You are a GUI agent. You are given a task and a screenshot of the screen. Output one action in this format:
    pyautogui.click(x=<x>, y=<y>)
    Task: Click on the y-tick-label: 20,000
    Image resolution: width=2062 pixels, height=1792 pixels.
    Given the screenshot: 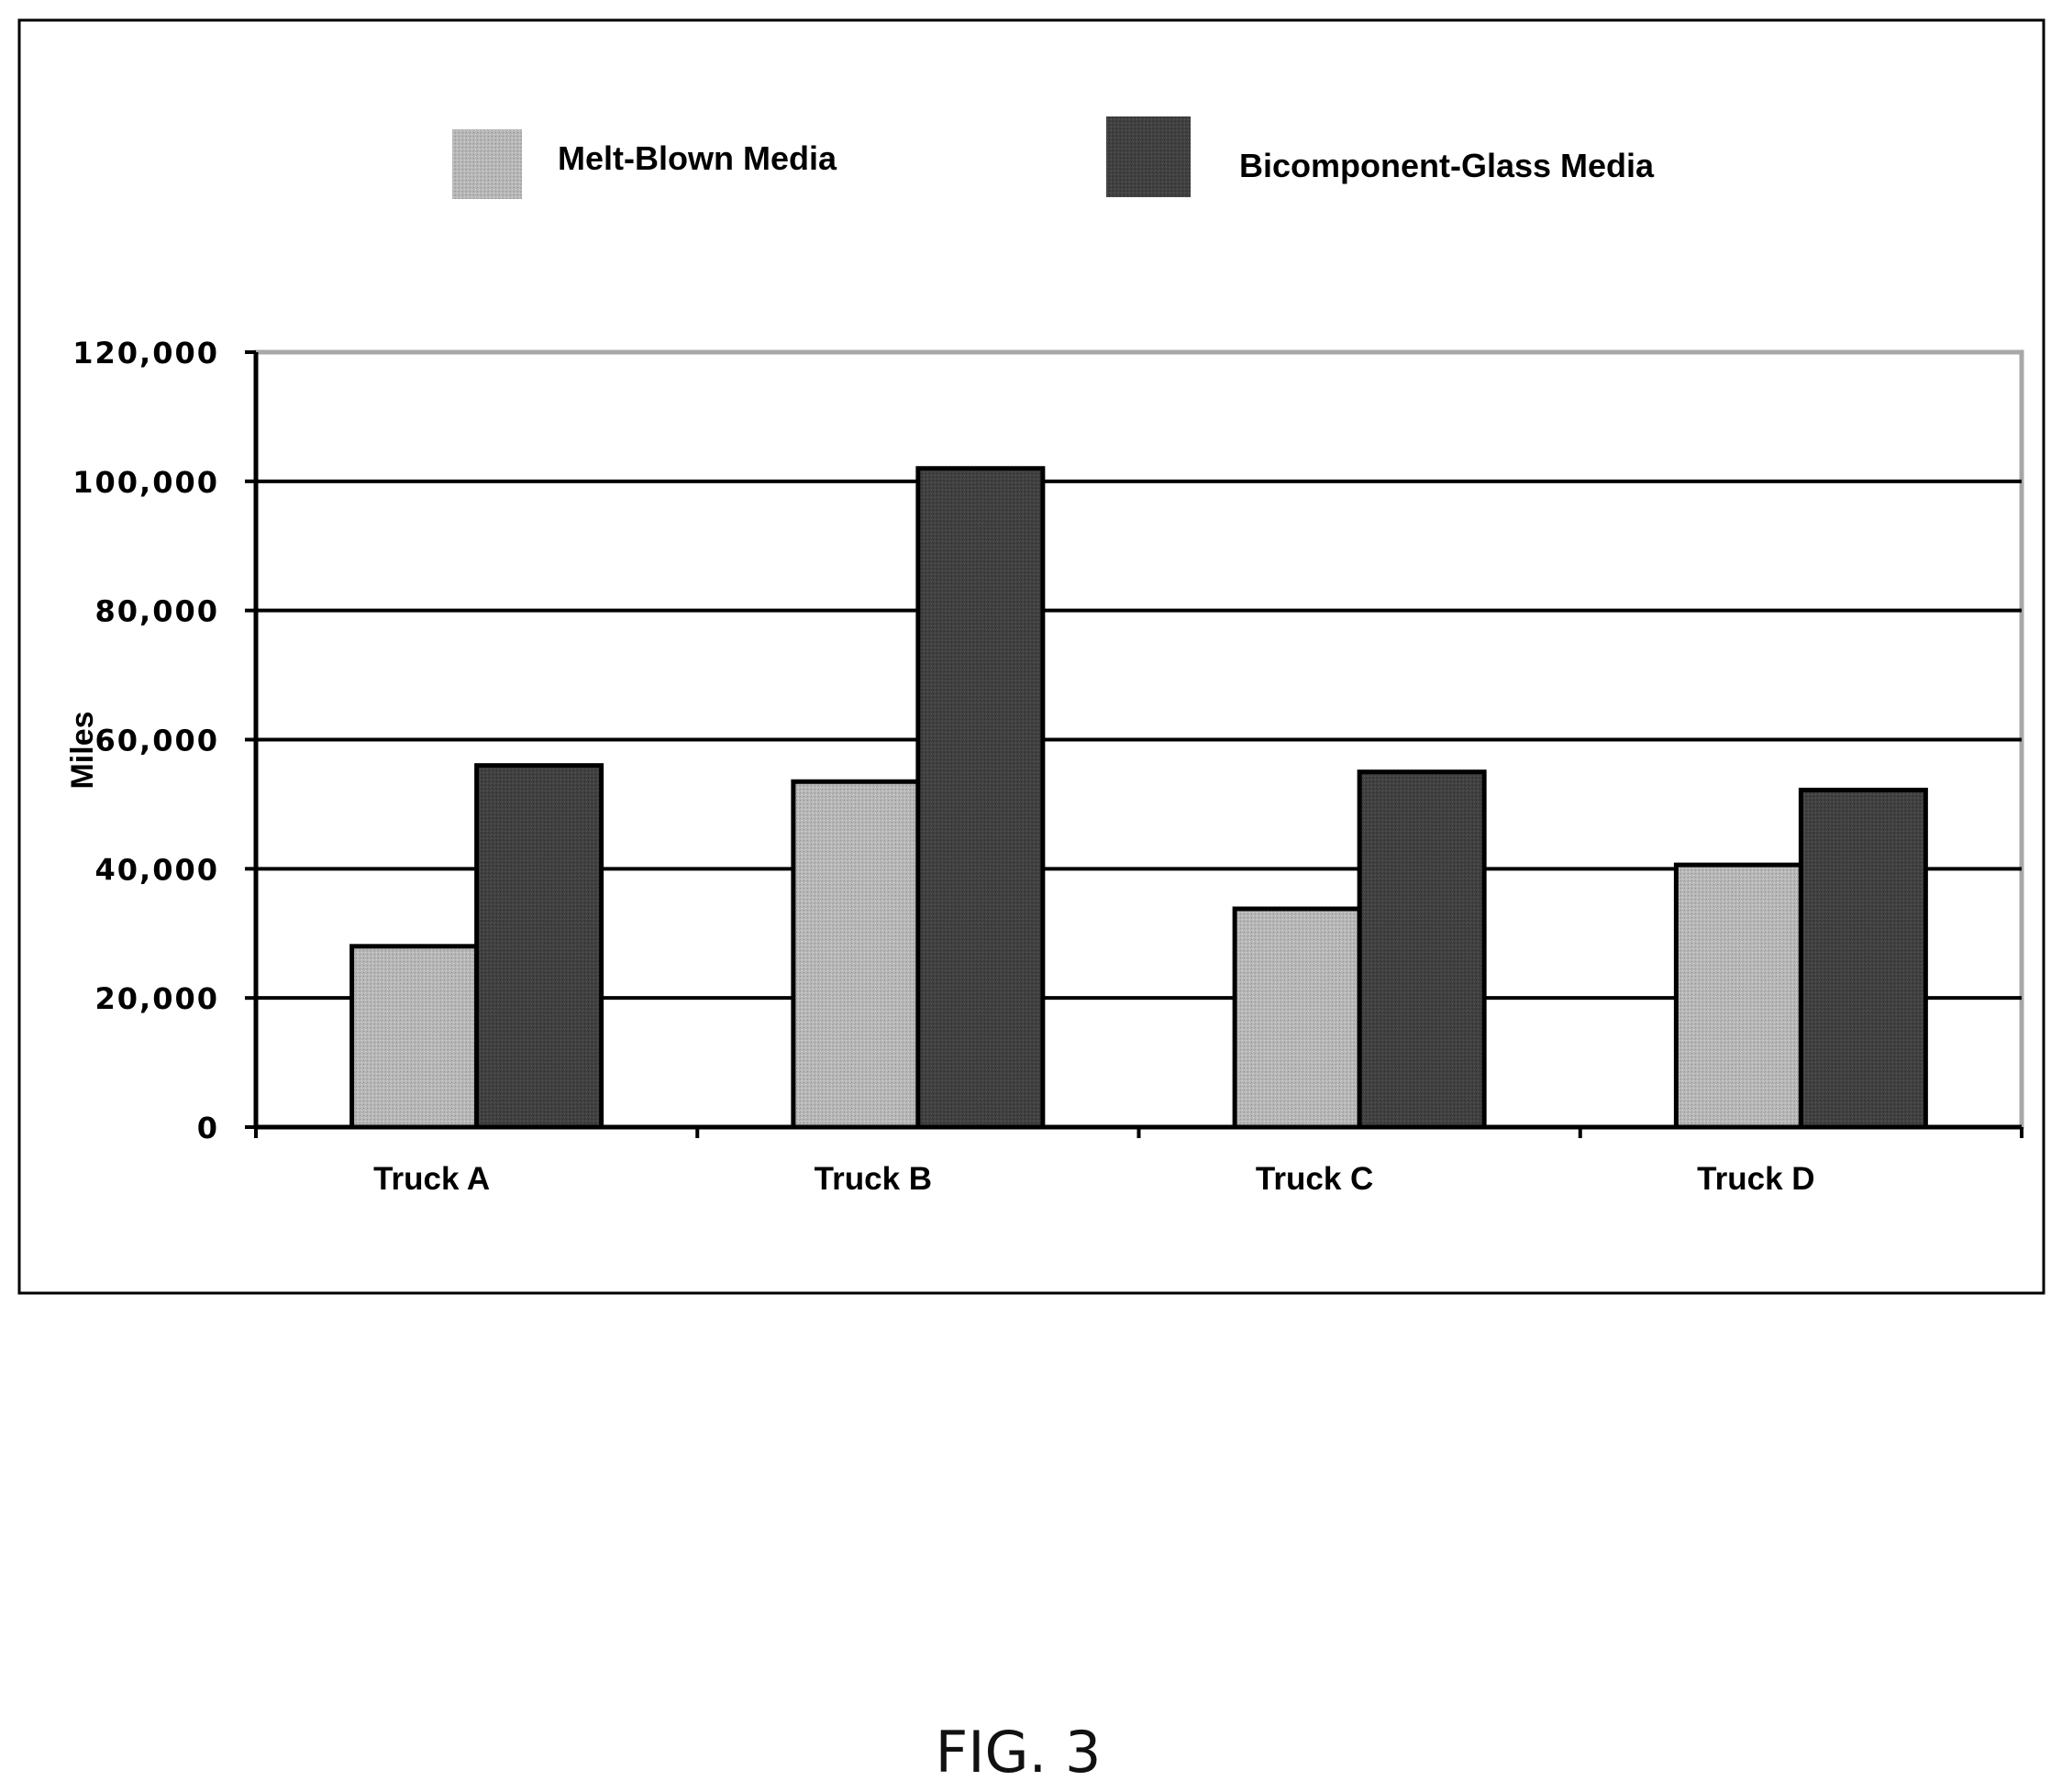 What is the action you would take?
    pyautogui.click(x=157, y=999)
    